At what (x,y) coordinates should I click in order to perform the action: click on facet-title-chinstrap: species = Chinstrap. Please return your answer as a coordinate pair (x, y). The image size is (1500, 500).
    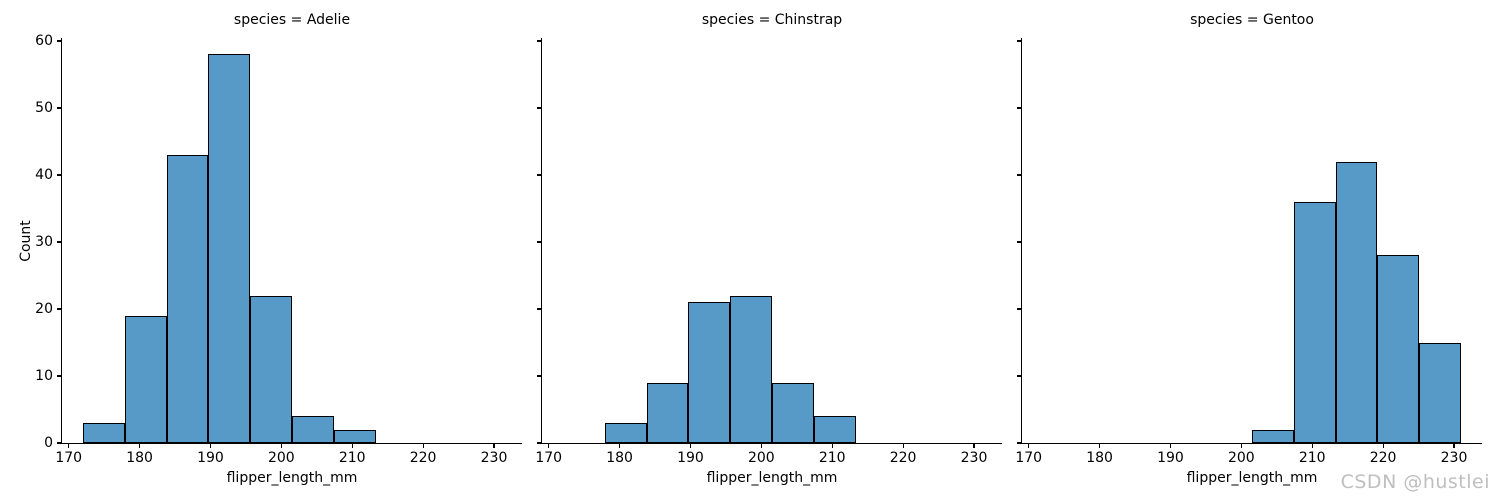
    Looking at the image, I should click on (772, 20).